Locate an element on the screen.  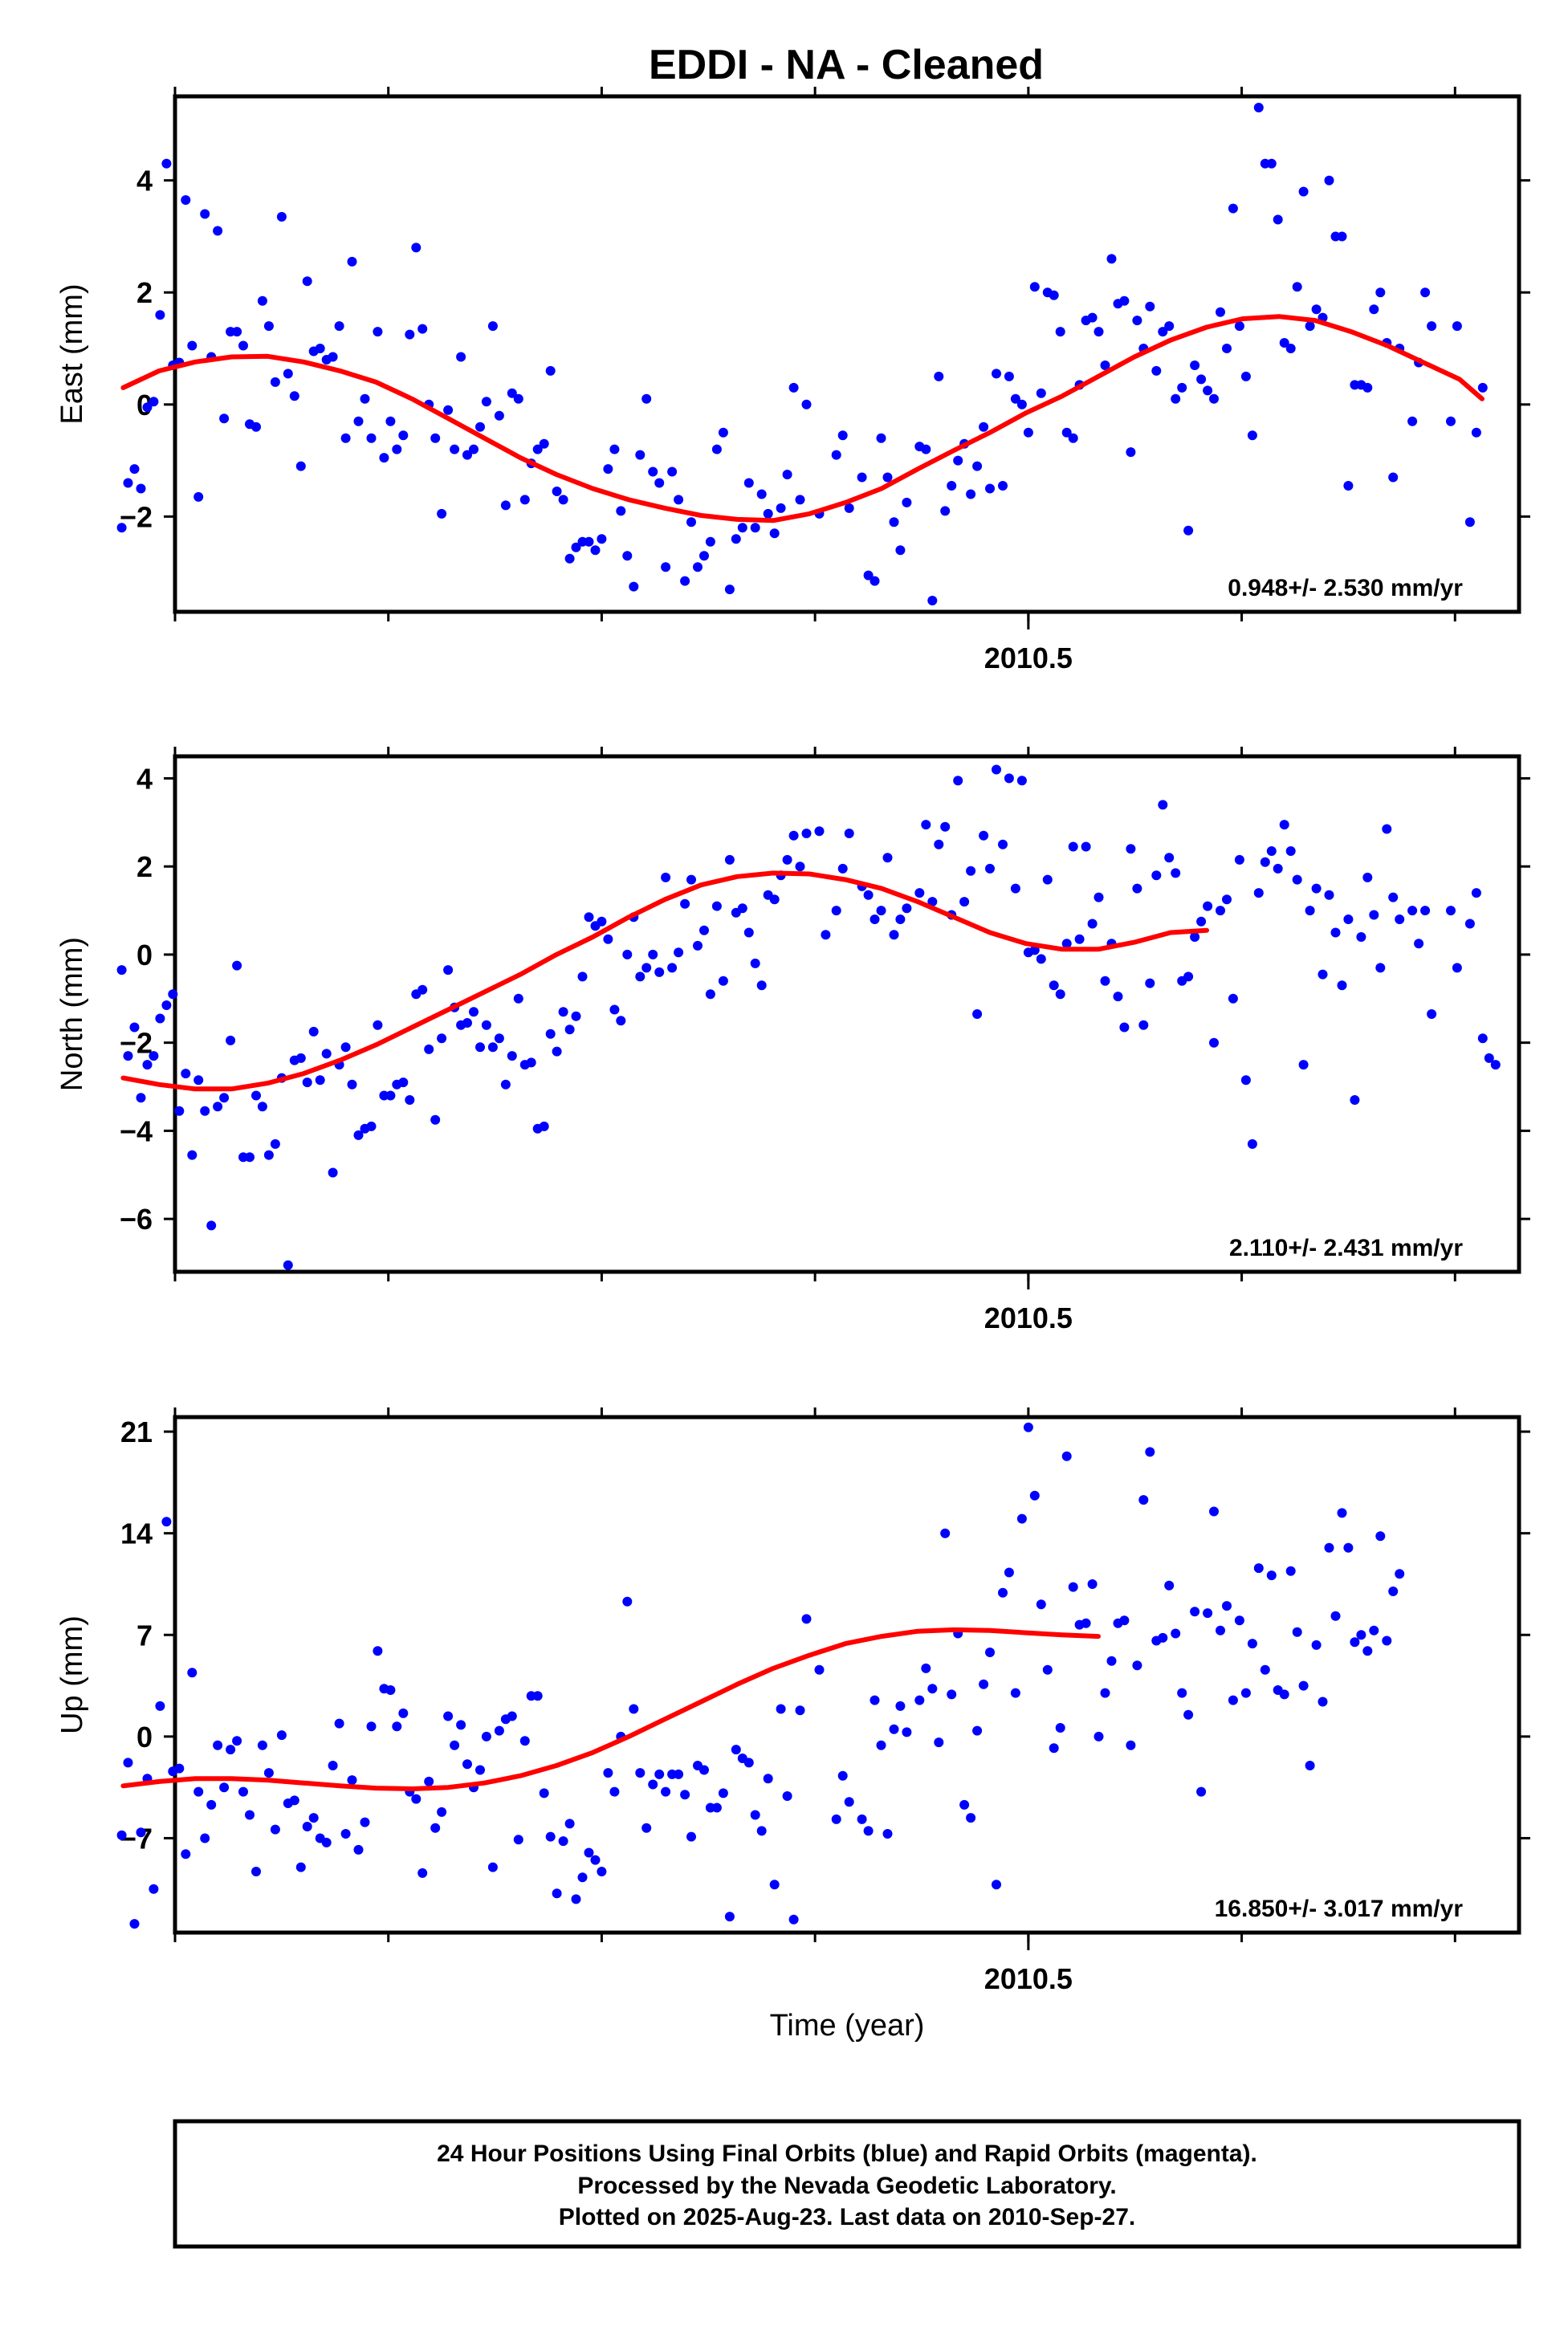
up-x-tick-label-0: 2010.5 is located at coordinates (1028, 1978).